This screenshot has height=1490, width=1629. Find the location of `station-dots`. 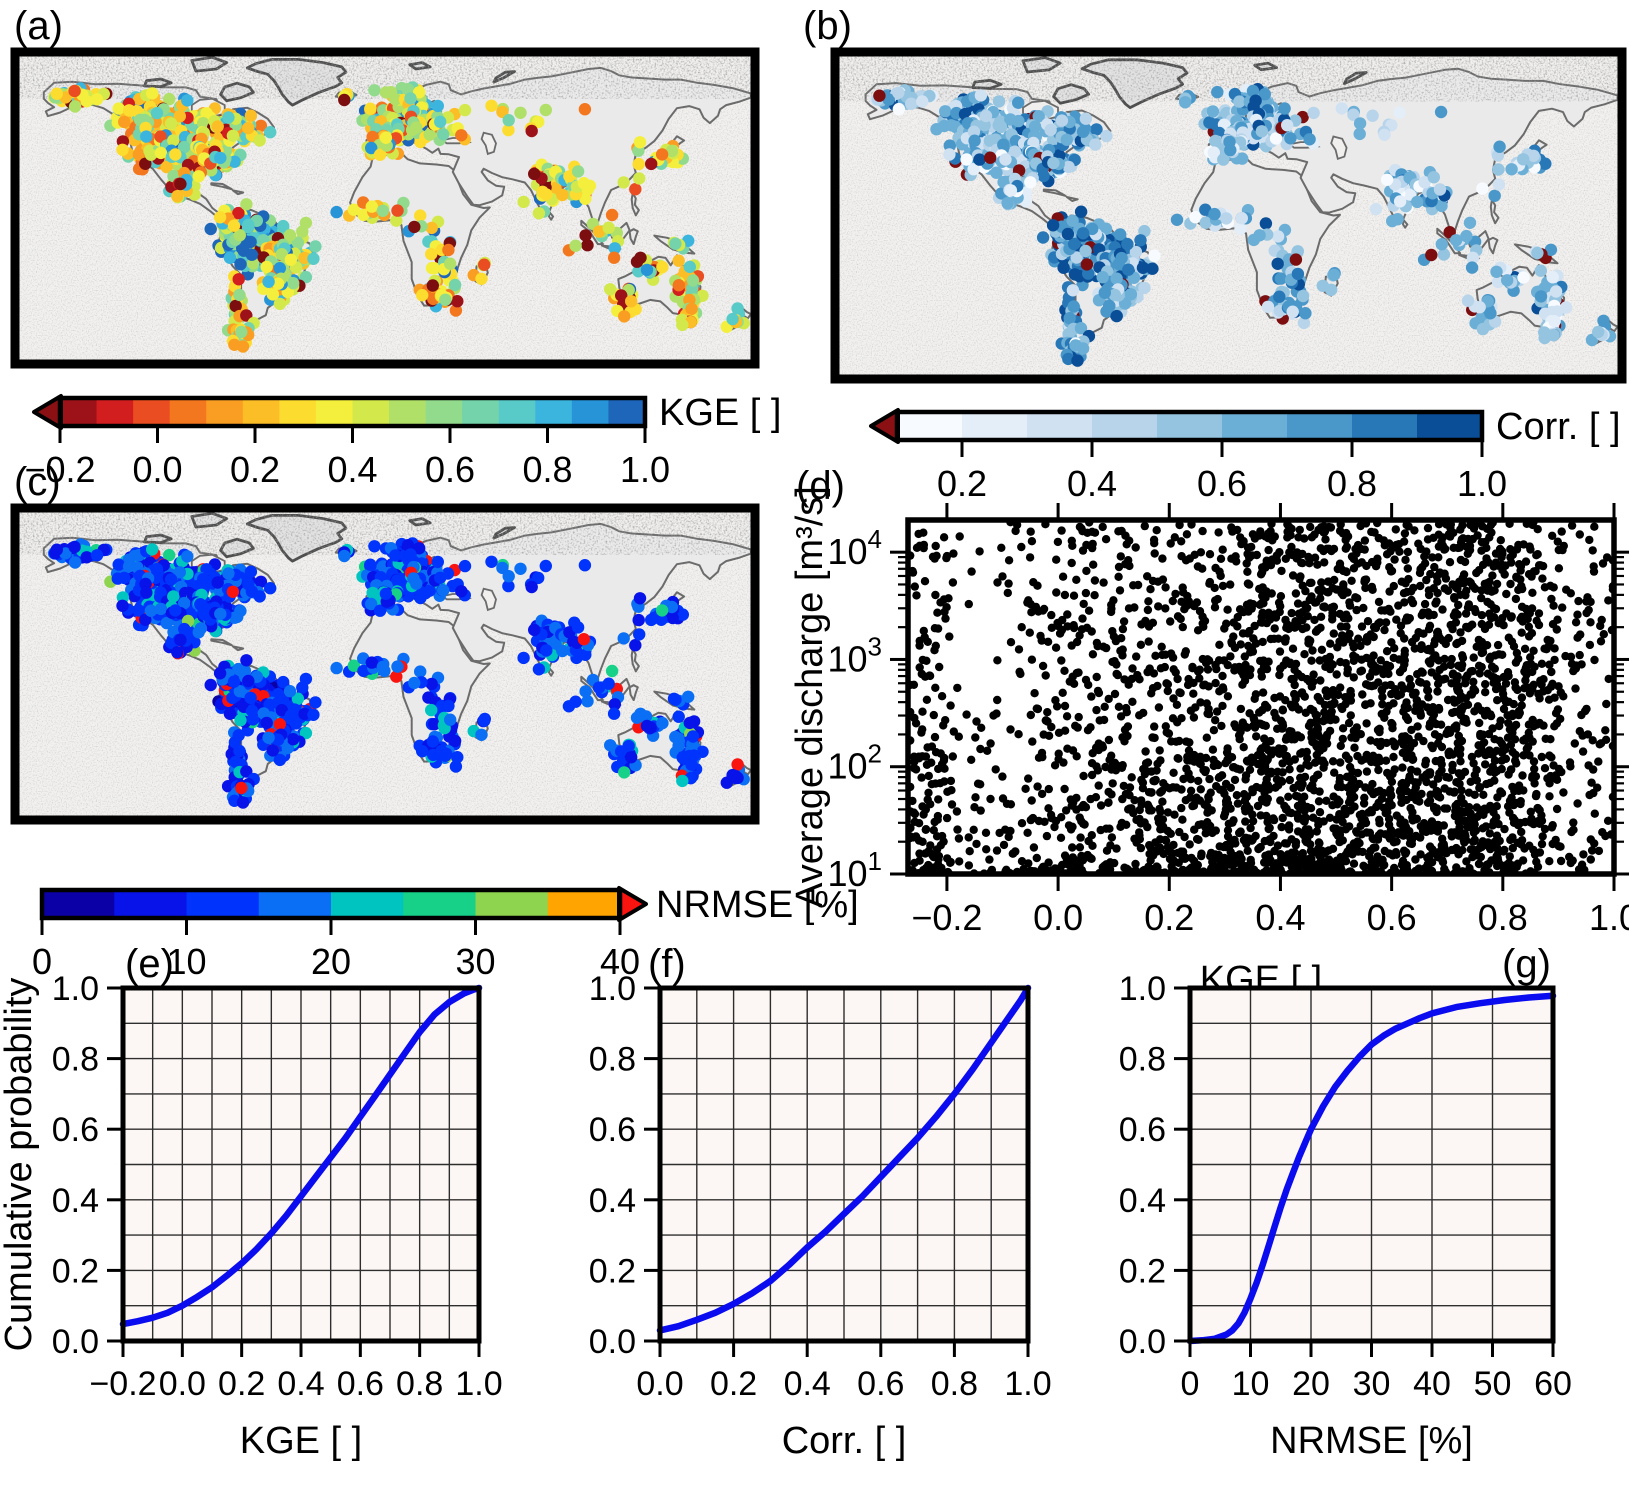

station-dots is located at coordinates (1243, 225).